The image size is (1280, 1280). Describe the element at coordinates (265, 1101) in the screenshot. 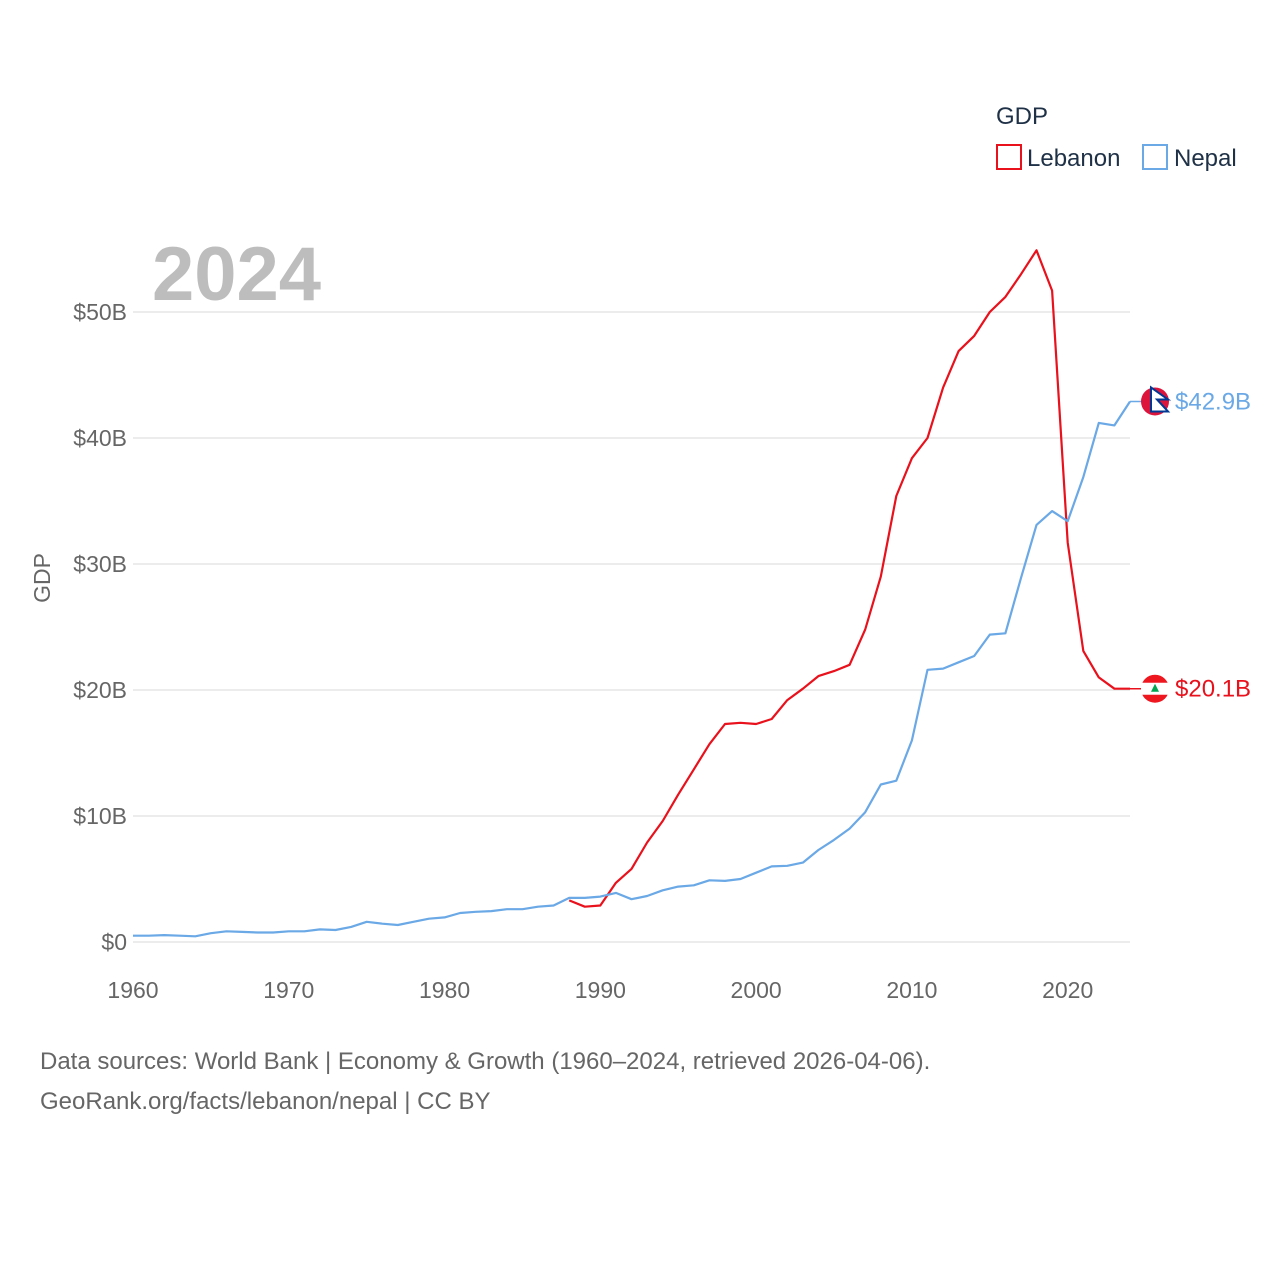

I see `source-line-2: GeoRank.org/facts/lebanon/nepal | CC BY` at that location.